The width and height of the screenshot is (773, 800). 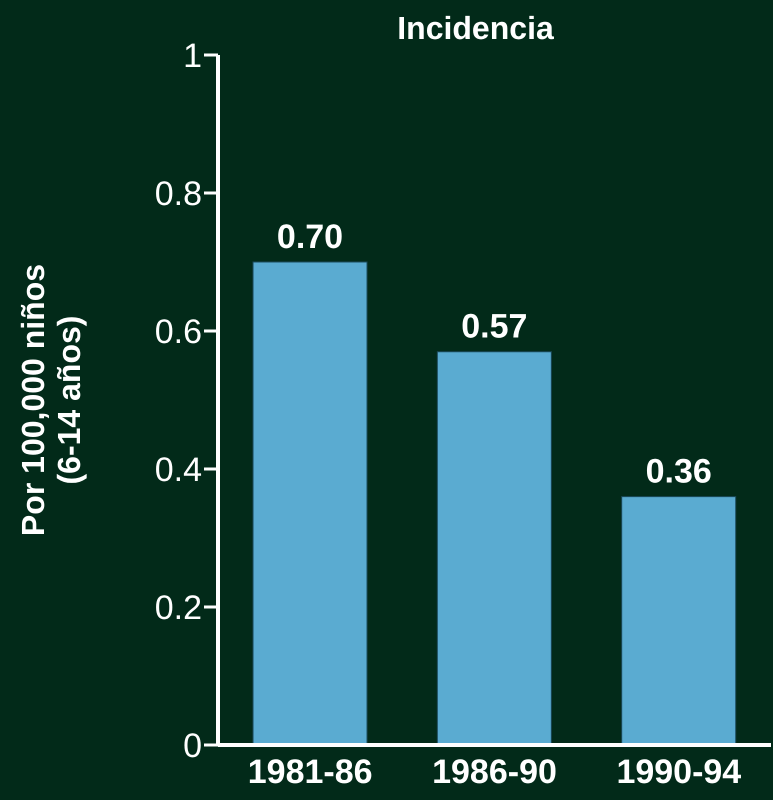 I want to click on y-tick-label: 0.4, so click(x=178, y=470).